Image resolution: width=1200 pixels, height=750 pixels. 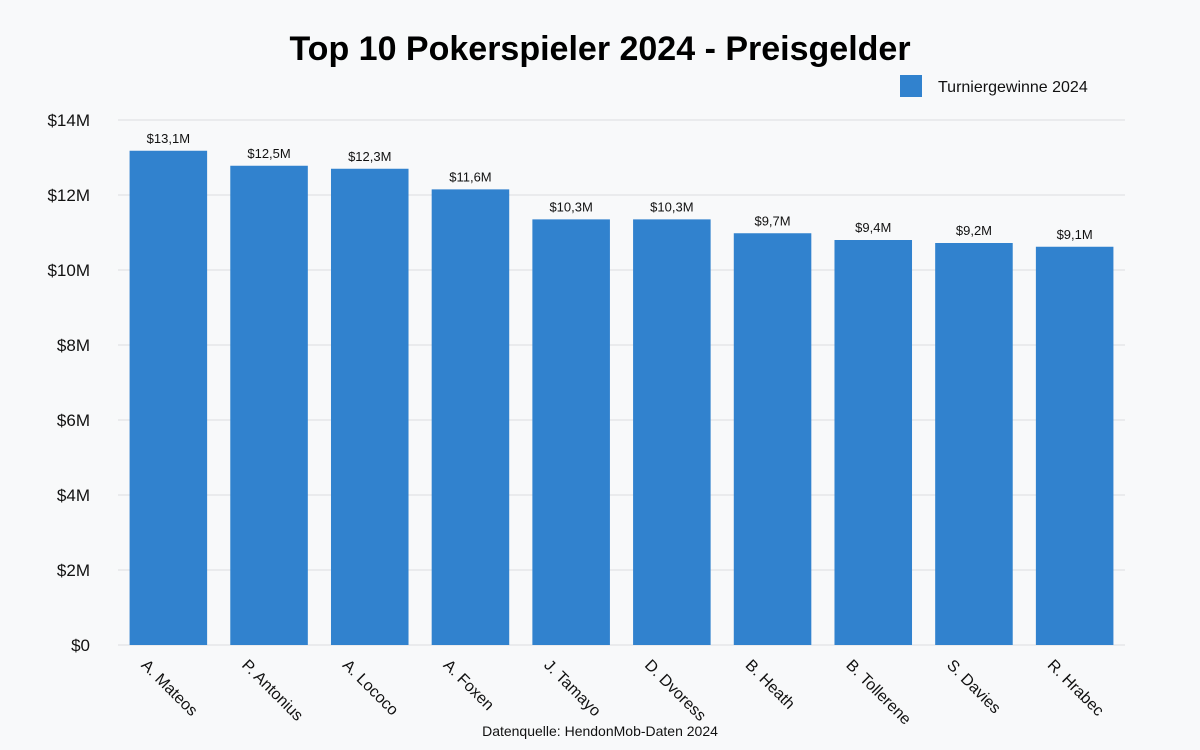 I want to click on y-axis-tick-labels: $0 $2M $4M $6M $8M $10M $12M $14M, so click(x=68, y=383).